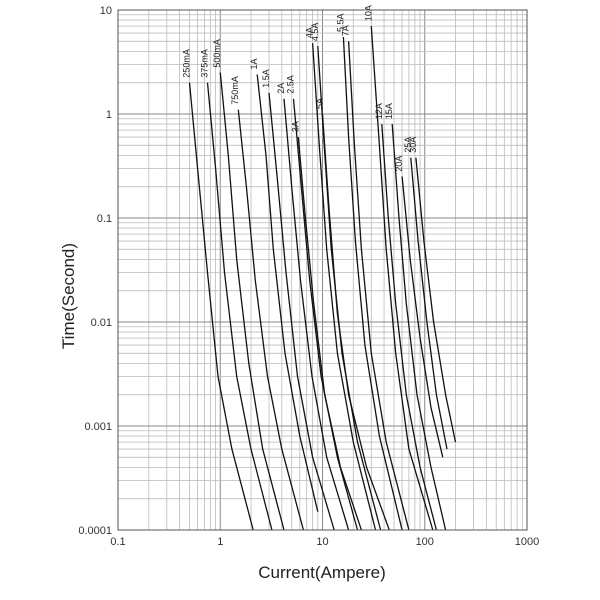 The width and height of the screenshot is (600, 600). What do you see at coordinates (290, 84) in the screenshot?
I see `curve-label: 2.5A` at bounding box center [290, 84].